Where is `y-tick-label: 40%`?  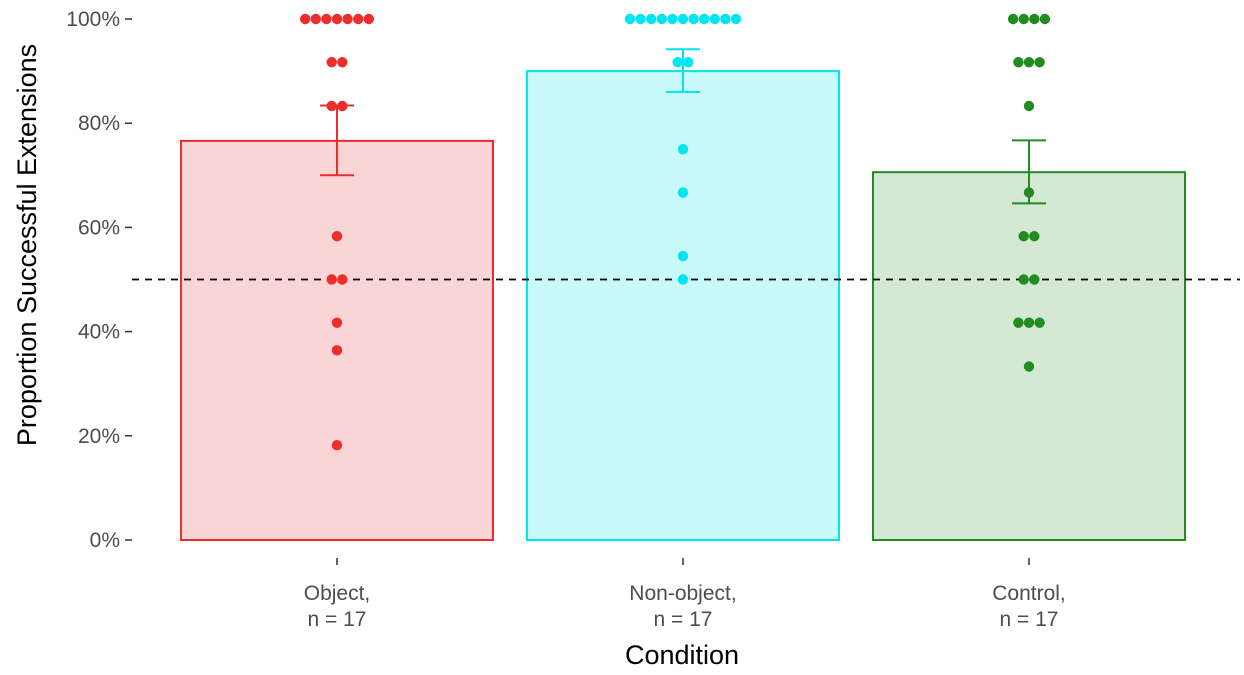 y-tick-label: 40% is located at coordinates (99, 332).